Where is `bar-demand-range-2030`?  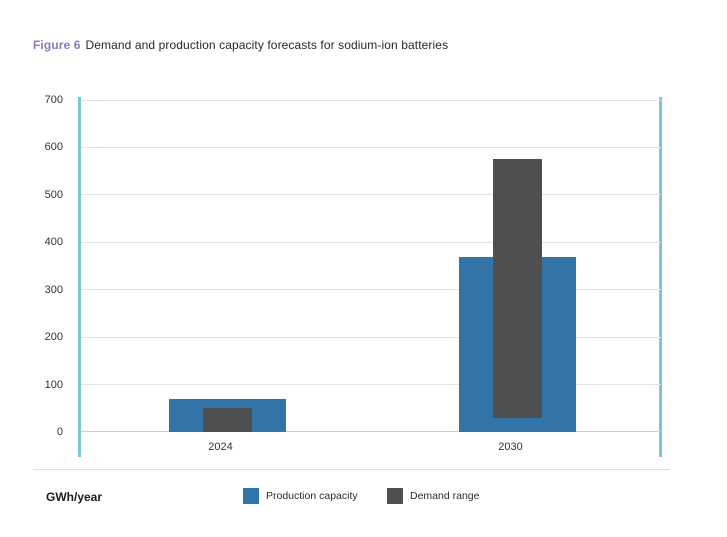
bar-demand-range-2030 is located at coordinates (517, 288).